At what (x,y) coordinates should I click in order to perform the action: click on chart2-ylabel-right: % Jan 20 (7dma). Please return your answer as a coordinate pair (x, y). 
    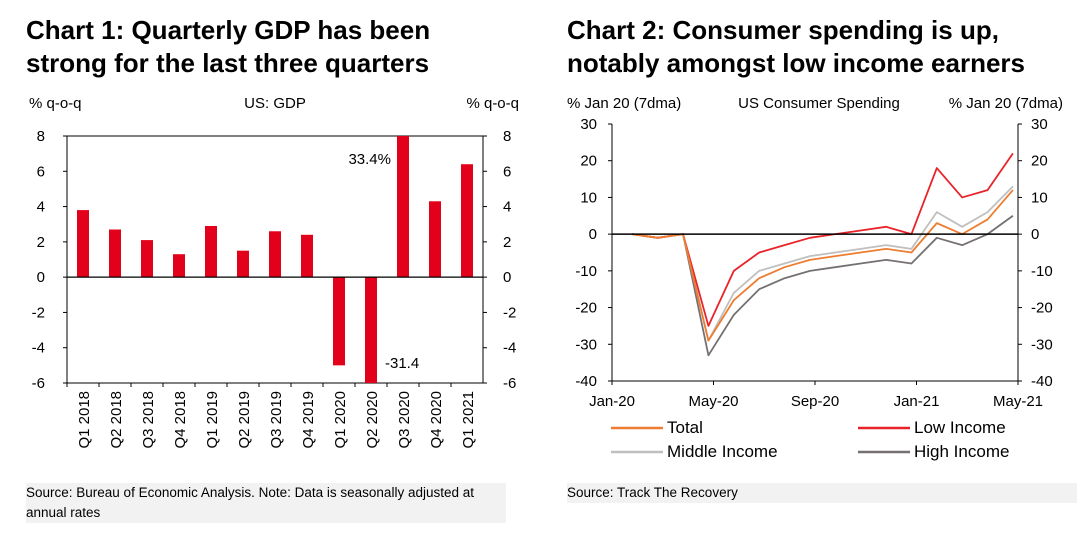
    Looking at the image, I should click on (1006, 103).